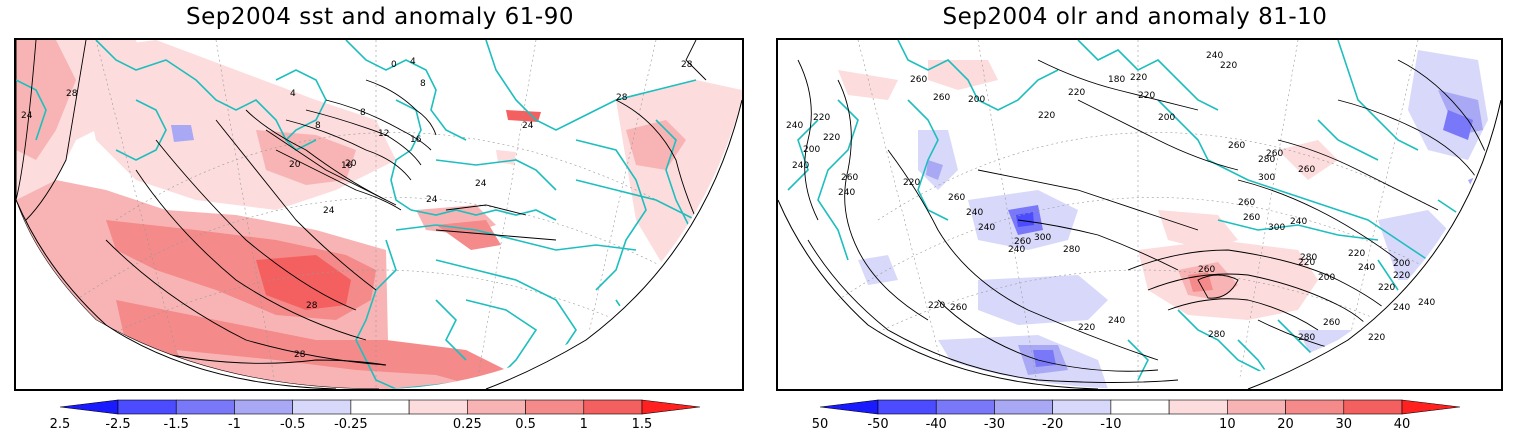 The width and height of the screenshot is (1520, 430). Describe the element at coordinates (394, 65) in the screenshot. I see `contour-label: 0` at that location.